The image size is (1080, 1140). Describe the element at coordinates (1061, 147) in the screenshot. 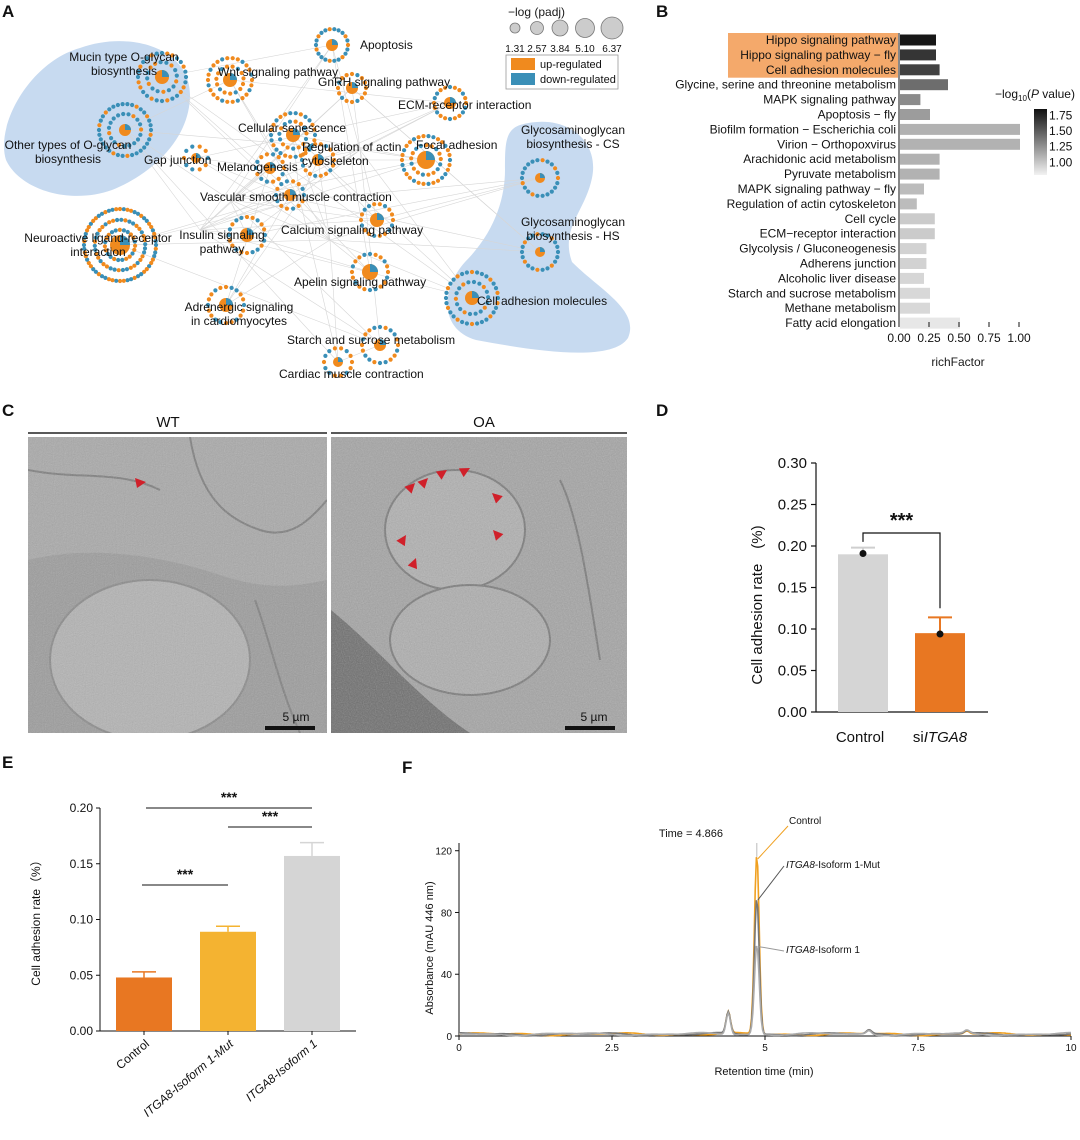

I see `b-colorbar-tick: 1.25` at that location.